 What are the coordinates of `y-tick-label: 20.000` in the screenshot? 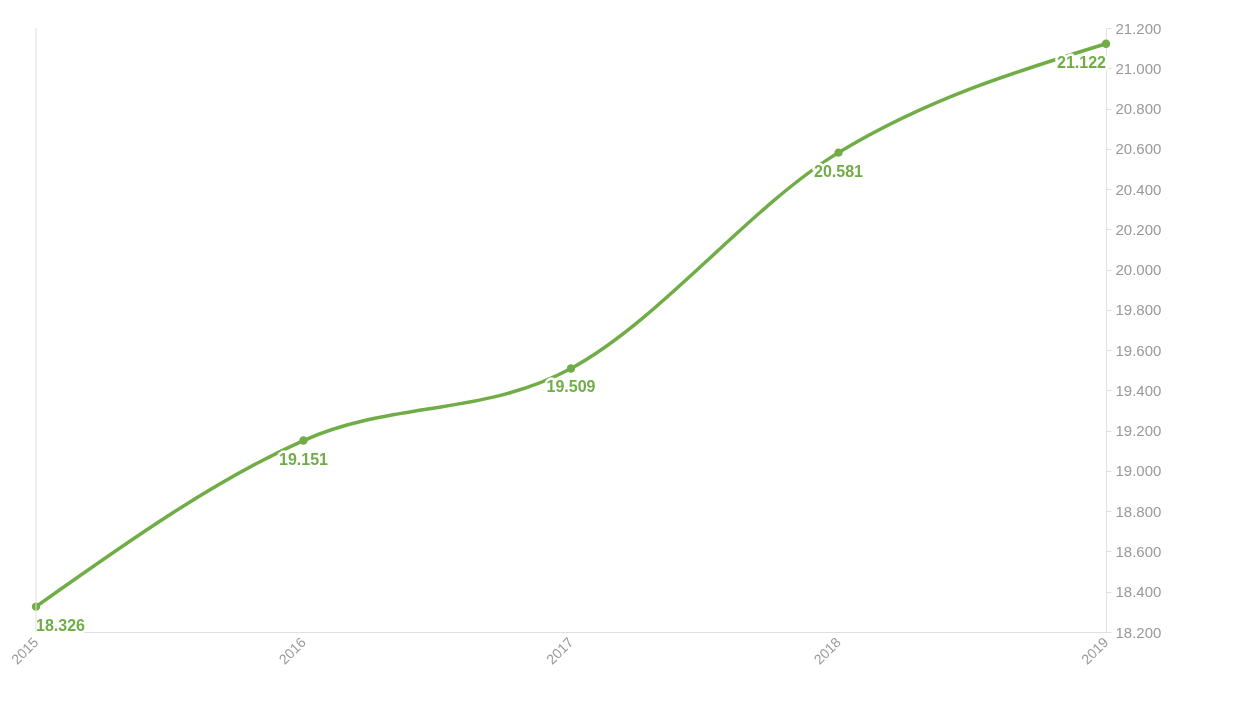 It's located at (1138, 270).